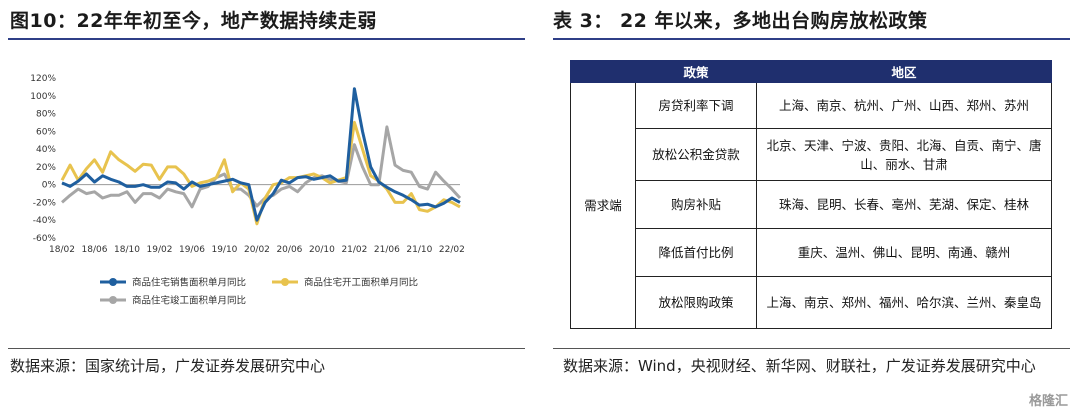  Describe the element at coordinates (904, 302) in the screenshot. I see `regions-cell: 上海、南京、郑州、福州、哈尔滨、兰州、秦皇岛` at that location.